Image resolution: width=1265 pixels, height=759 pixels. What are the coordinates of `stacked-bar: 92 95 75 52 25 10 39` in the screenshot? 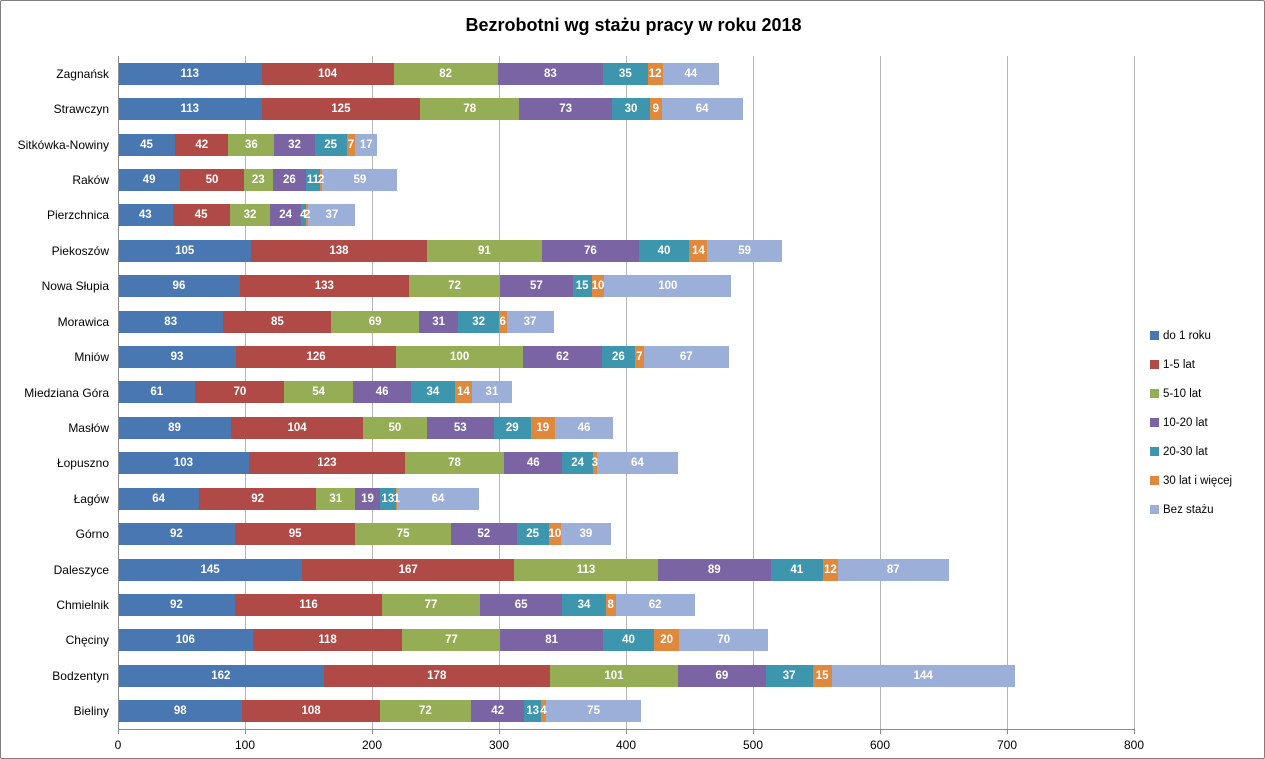 It's located at (364, 534).